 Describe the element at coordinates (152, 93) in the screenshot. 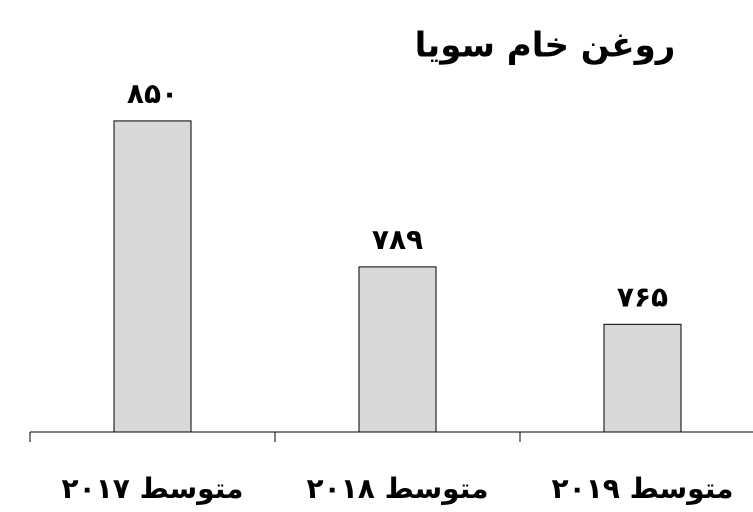

I see `value-label: ۸۵۰` at that location.